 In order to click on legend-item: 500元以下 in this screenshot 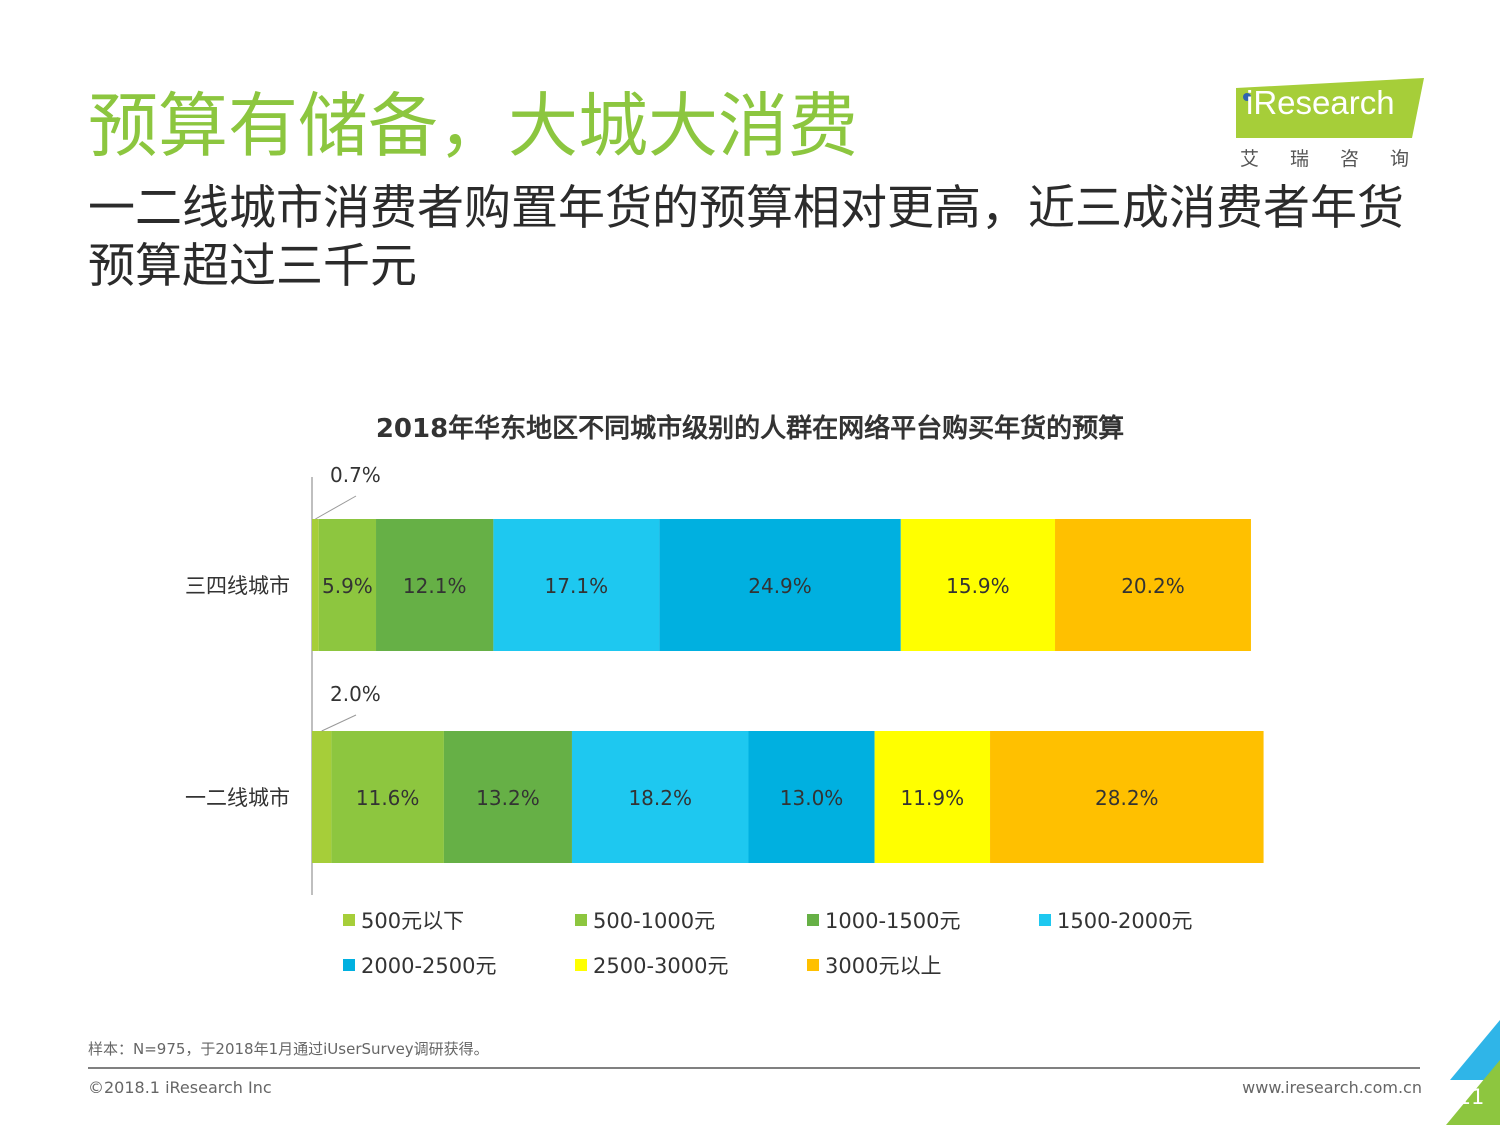, I will do `click(403, 920)`.